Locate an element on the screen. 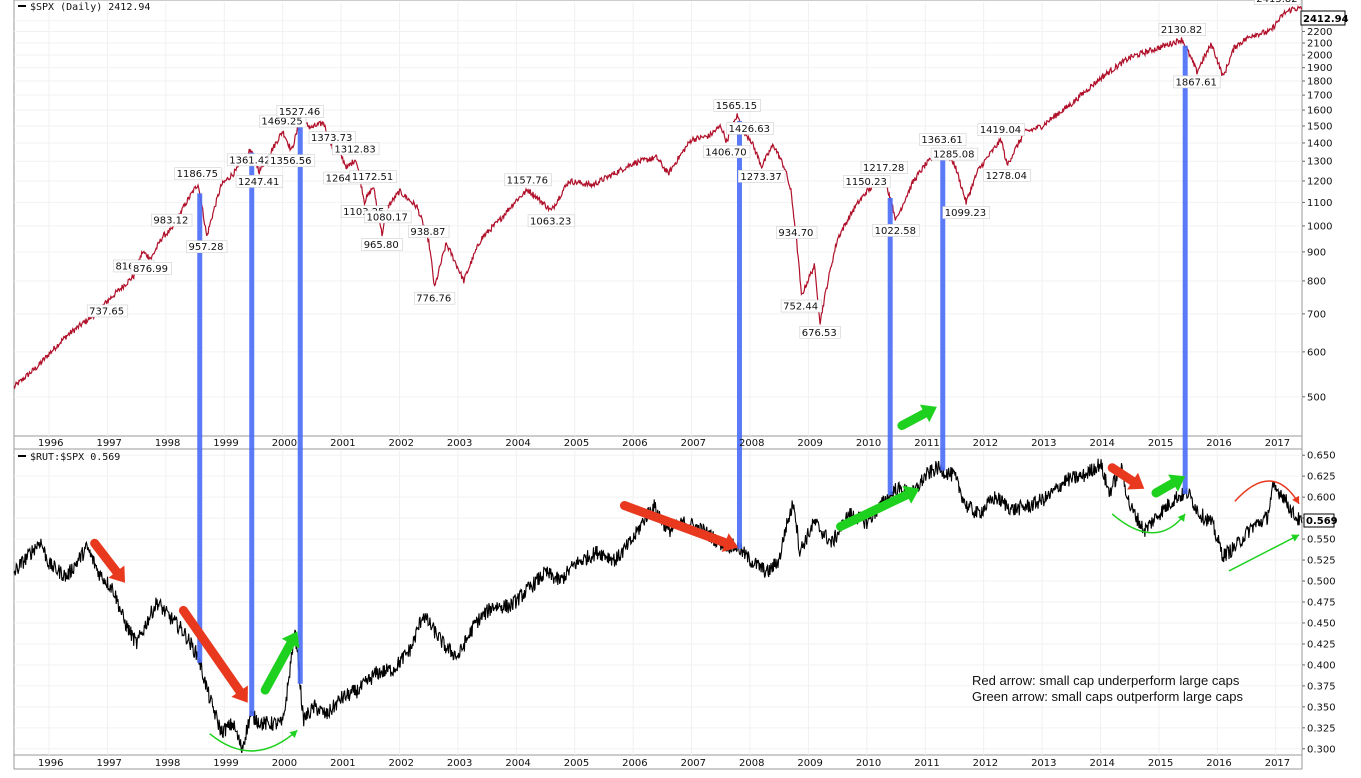 This screenshot has height=778, width=1361. spx-x-tick-label: 1998 is located at coordinates (167, 443).